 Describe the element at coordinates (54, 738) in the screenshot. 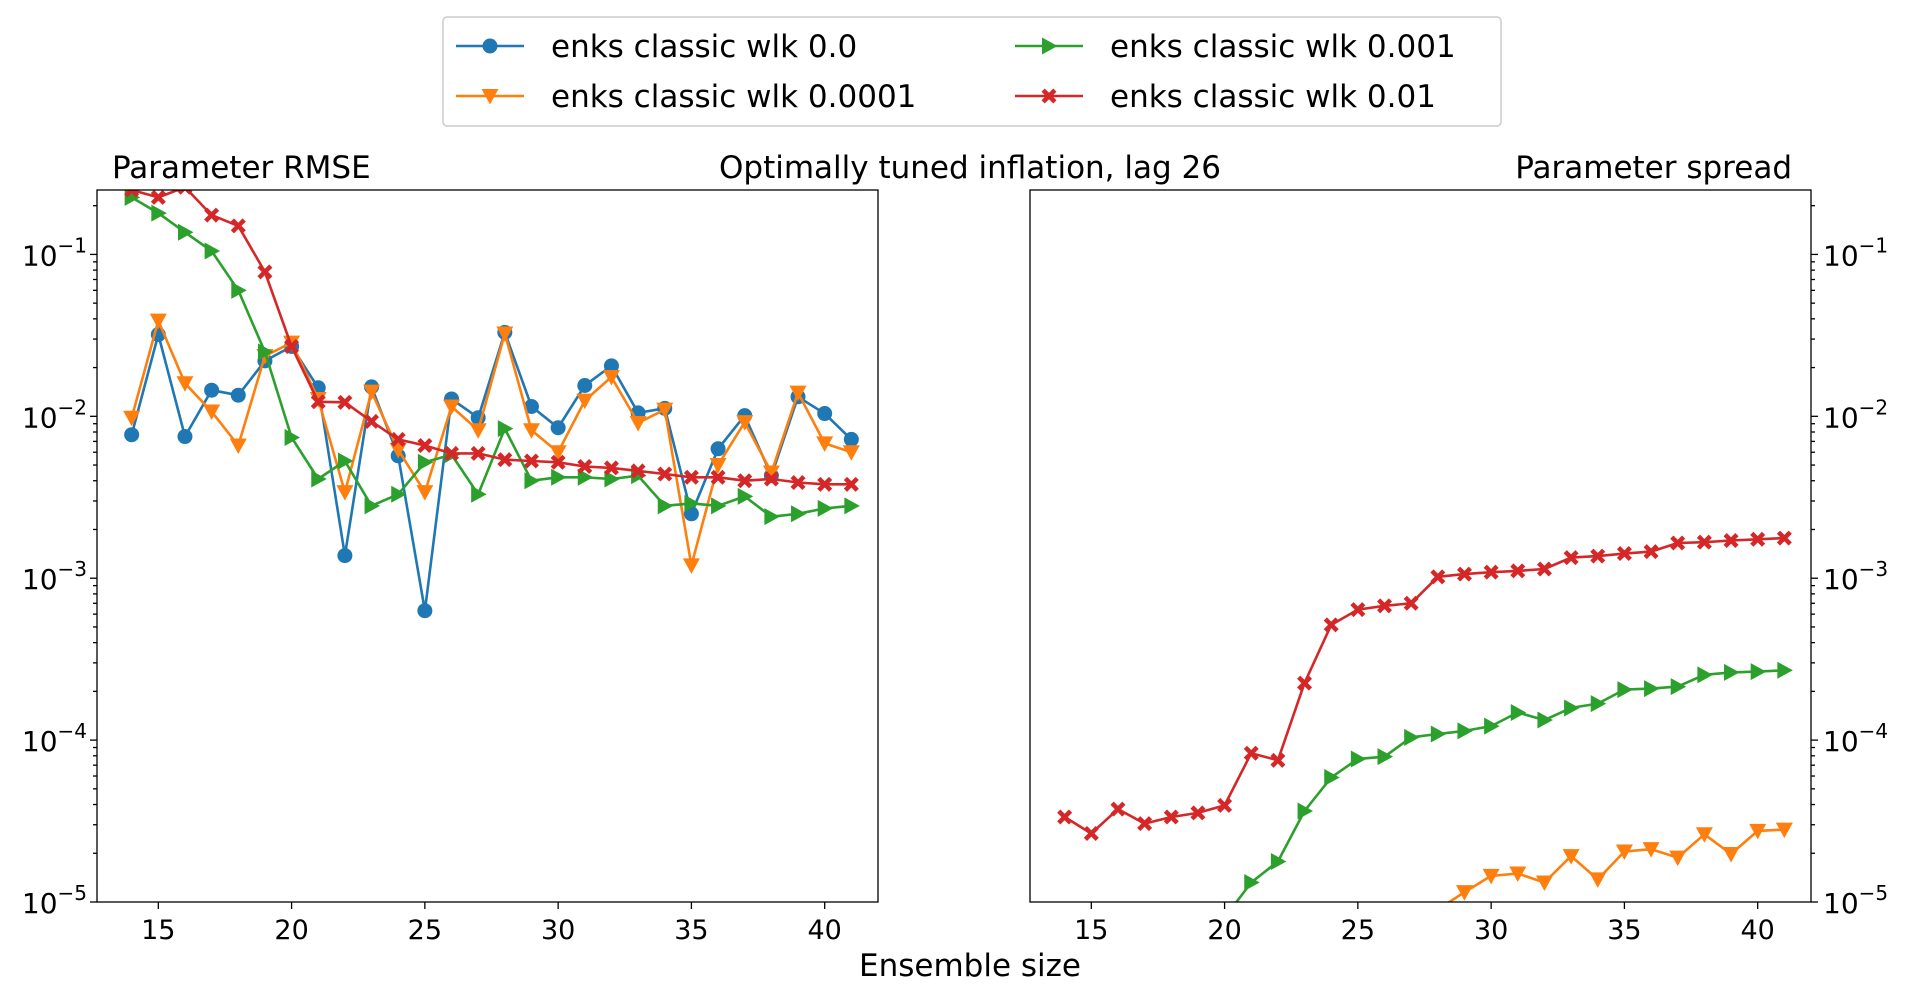

I see `y-tick-label: 10⁻⁴` at that location.